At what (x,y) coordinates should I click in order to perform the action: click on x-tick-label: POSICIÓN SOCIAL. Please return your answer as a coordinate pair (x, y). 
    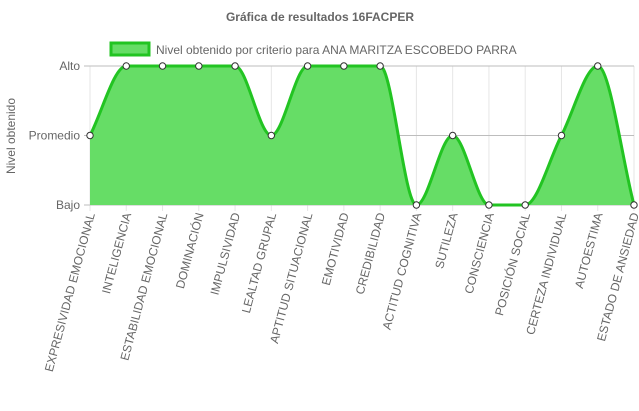
    Looking at the image, I should click on (512, 264).